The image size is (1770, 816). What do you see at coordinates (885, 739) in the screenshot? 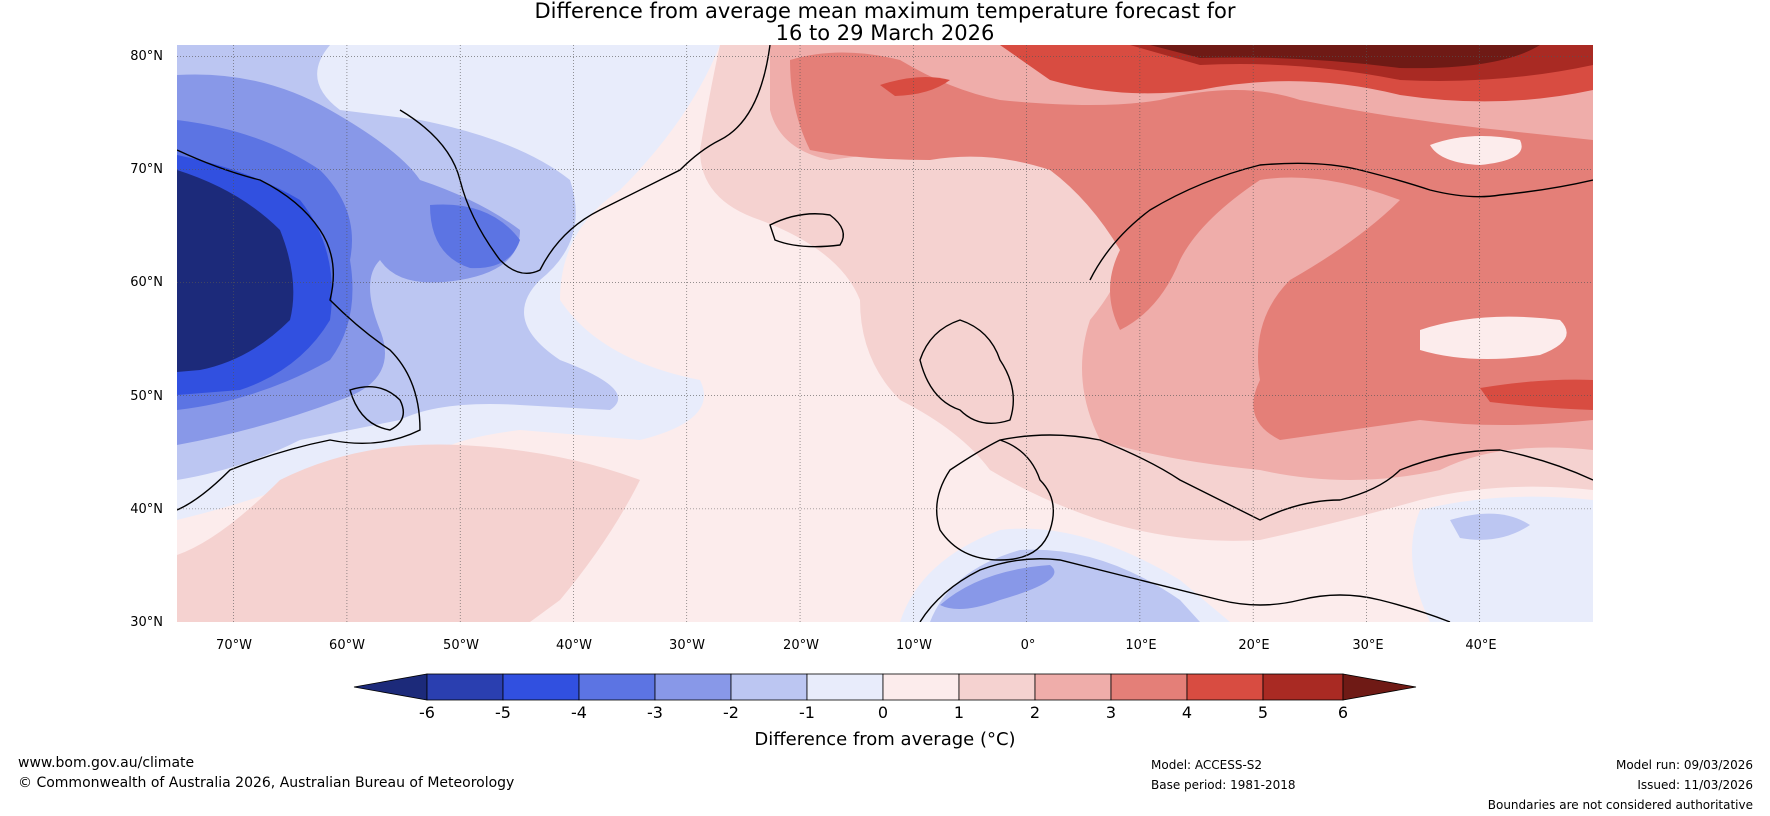
I see `colorbar-label: Difference from average (°C)` at bounding box center [885, 739].